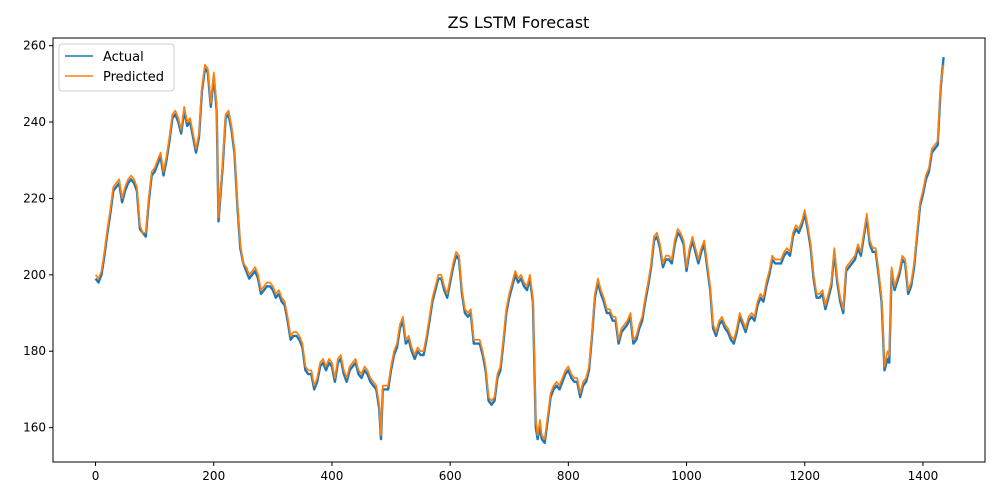  I want to click on y-tick-label: 160, so click(34, 428).